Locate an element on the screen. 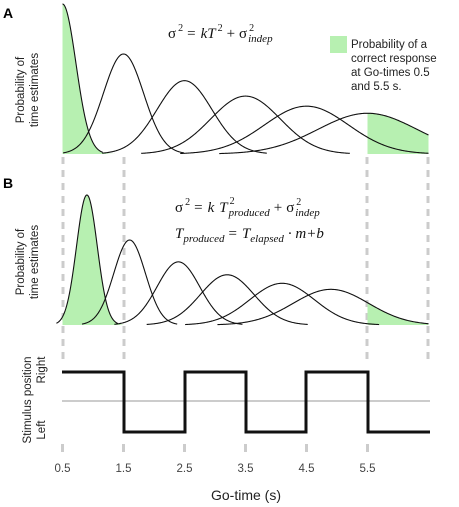  panel-a-ylabel: Probability of time estimates is located at coordinates (28, 90).